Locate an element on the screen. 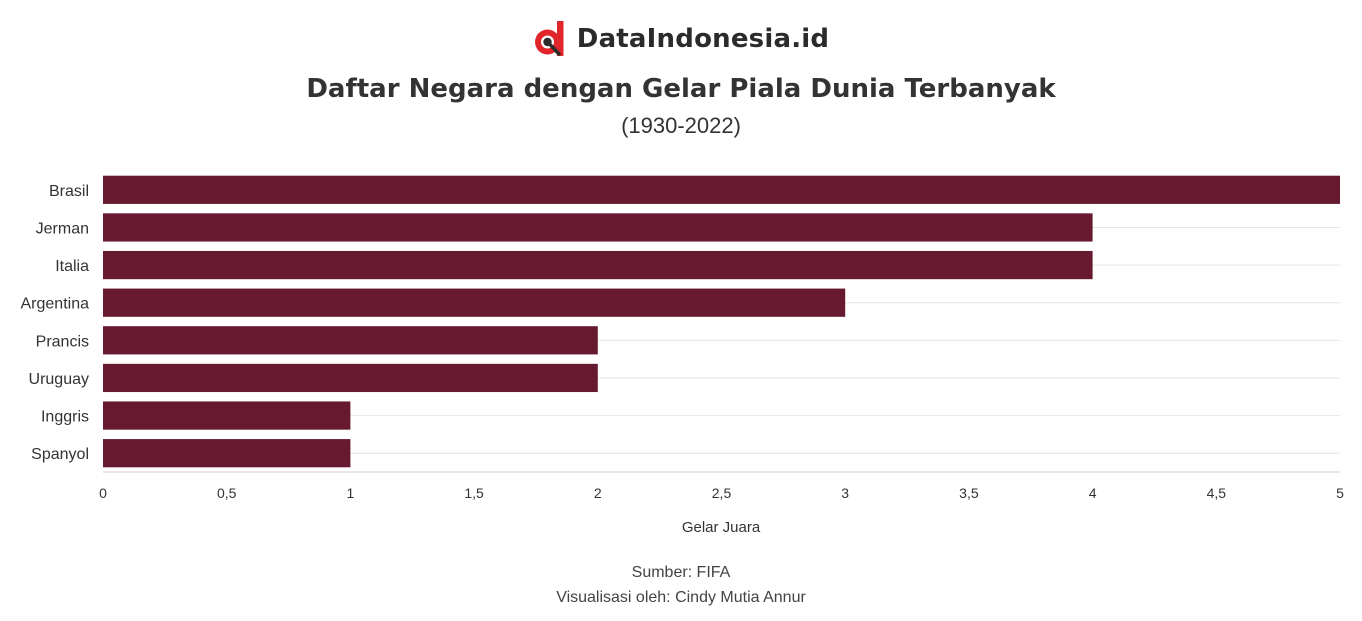 The image size is (1362, 621). x-tick-label: 3,5 is located at coordinates (969, 493).